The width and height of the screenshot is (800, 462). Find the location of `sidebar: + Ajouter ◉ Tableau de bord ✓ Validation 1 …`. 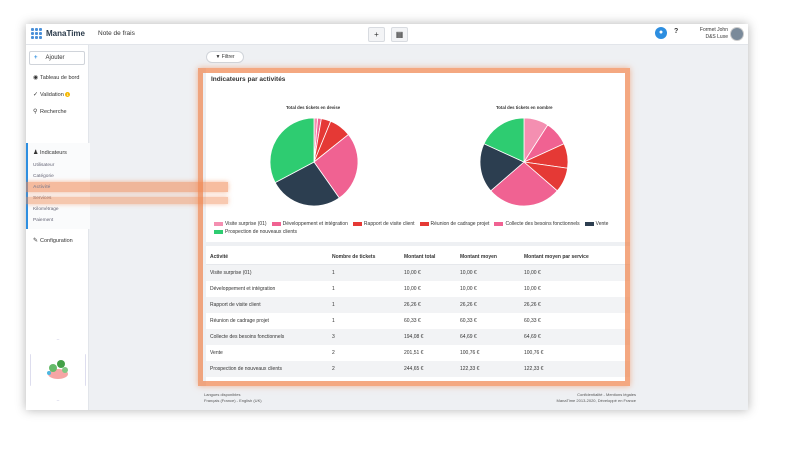

sidebar: + Ajouter ◉ Tableau de bord ✓ Validation 1 … is located at coordinates (58, 227).